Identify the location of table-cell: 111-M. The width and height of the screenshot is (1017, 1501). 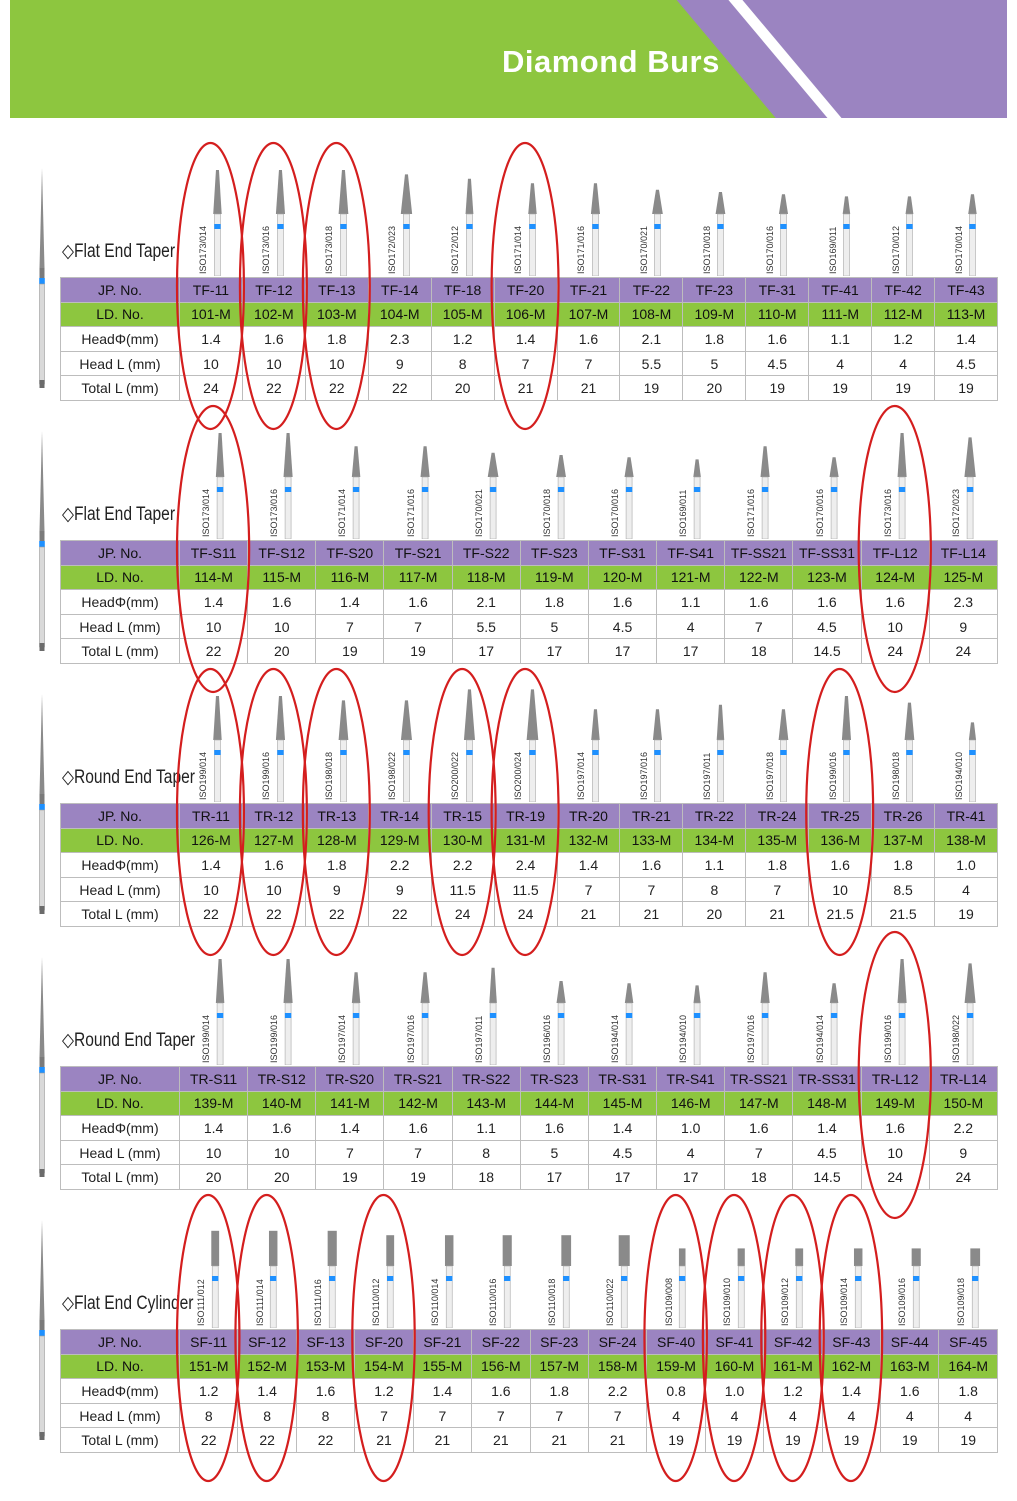
(840, 314).